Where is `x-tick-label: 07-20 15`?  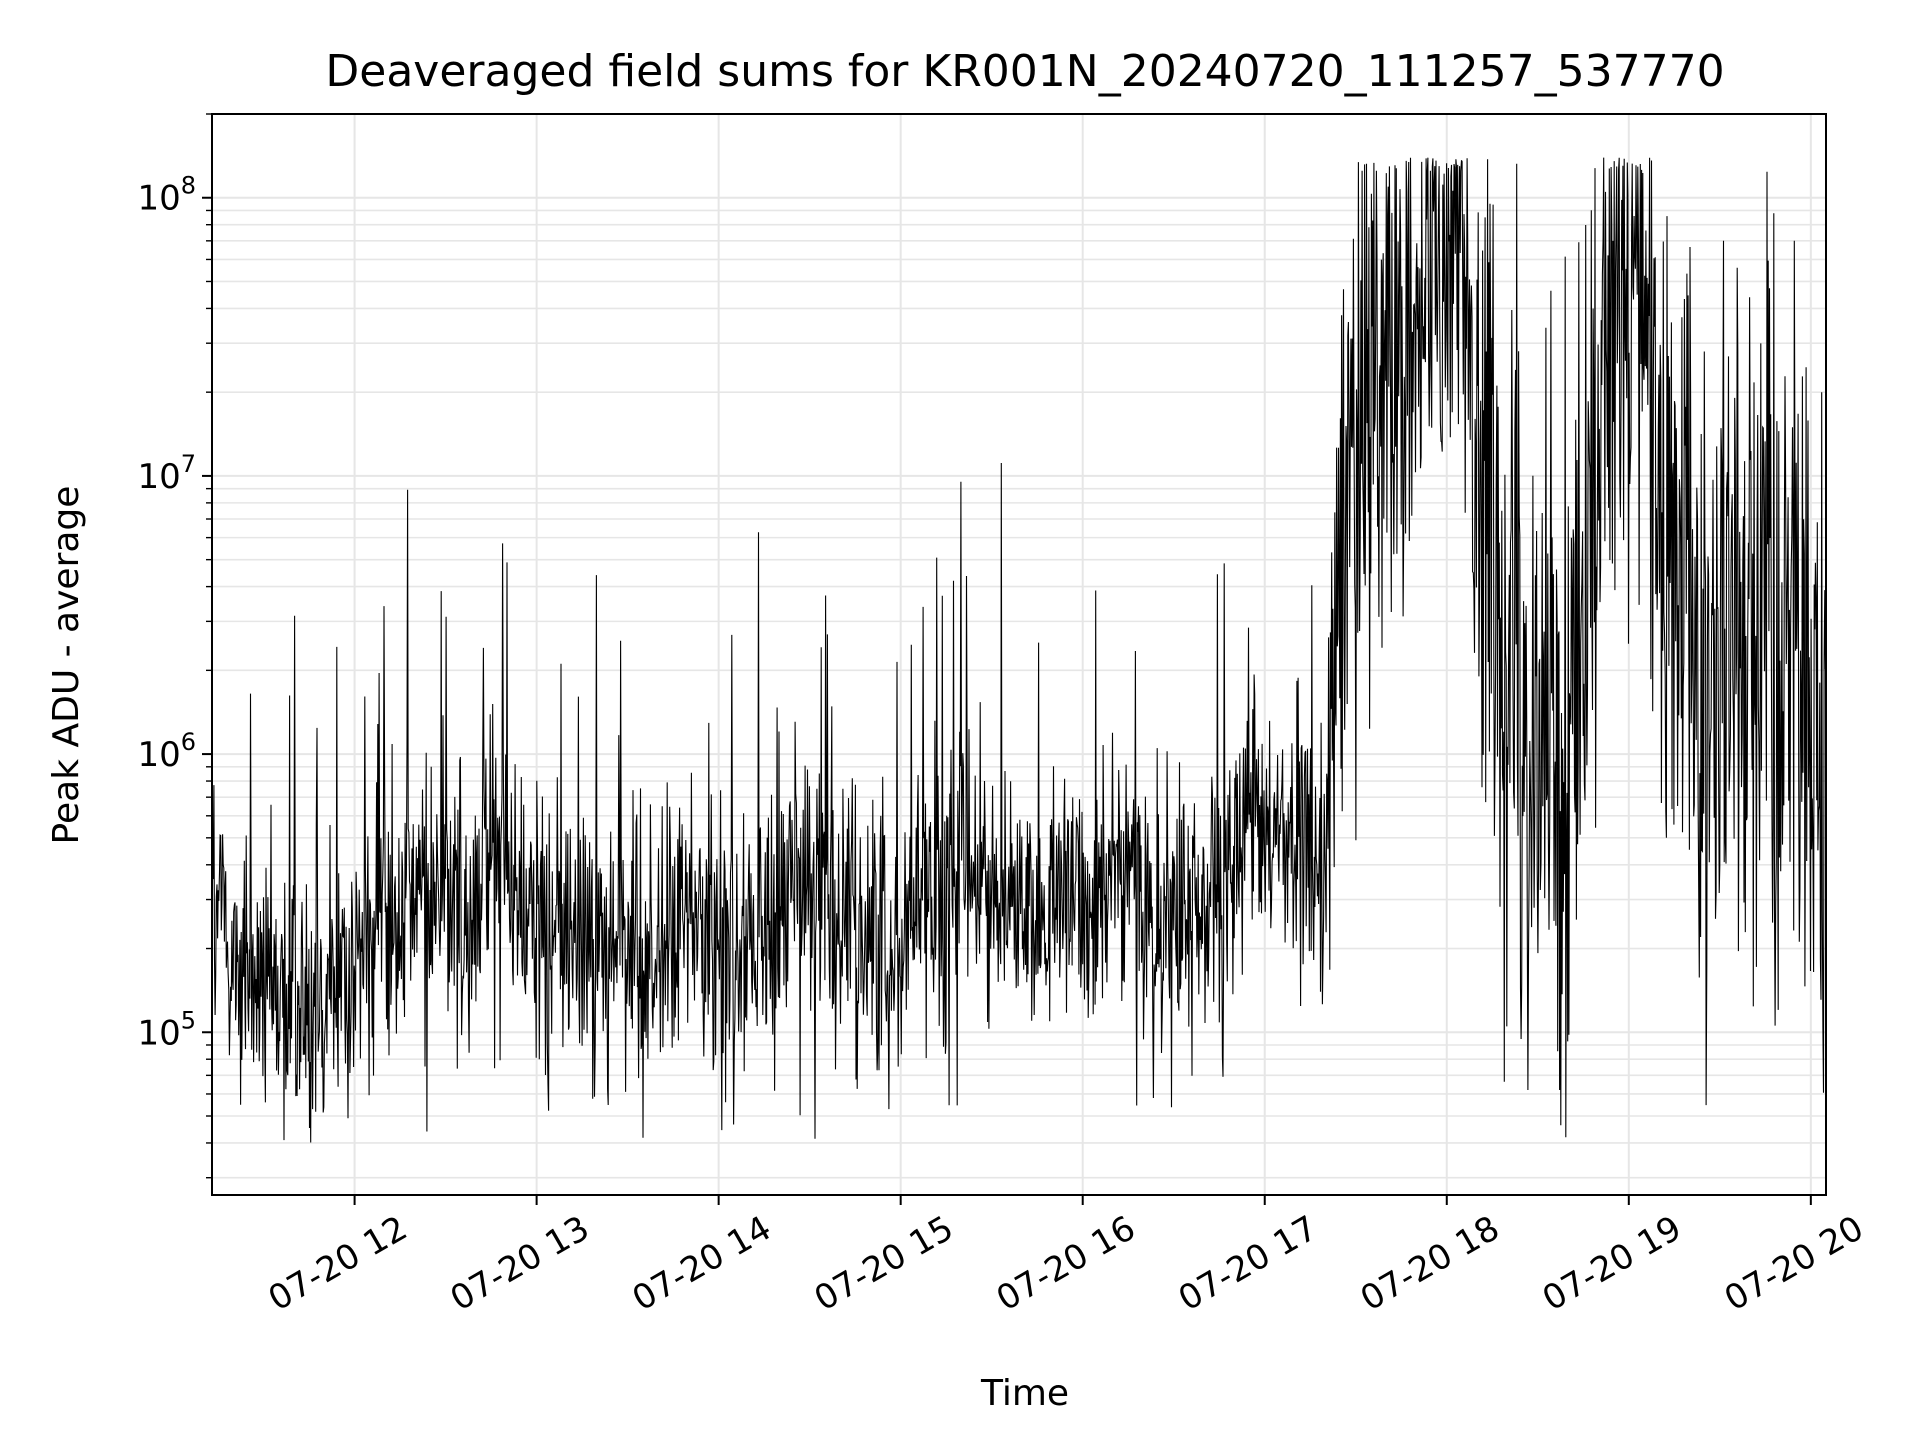 x-tick-label: 07-20 15 is located at coordinates (884, 1263).